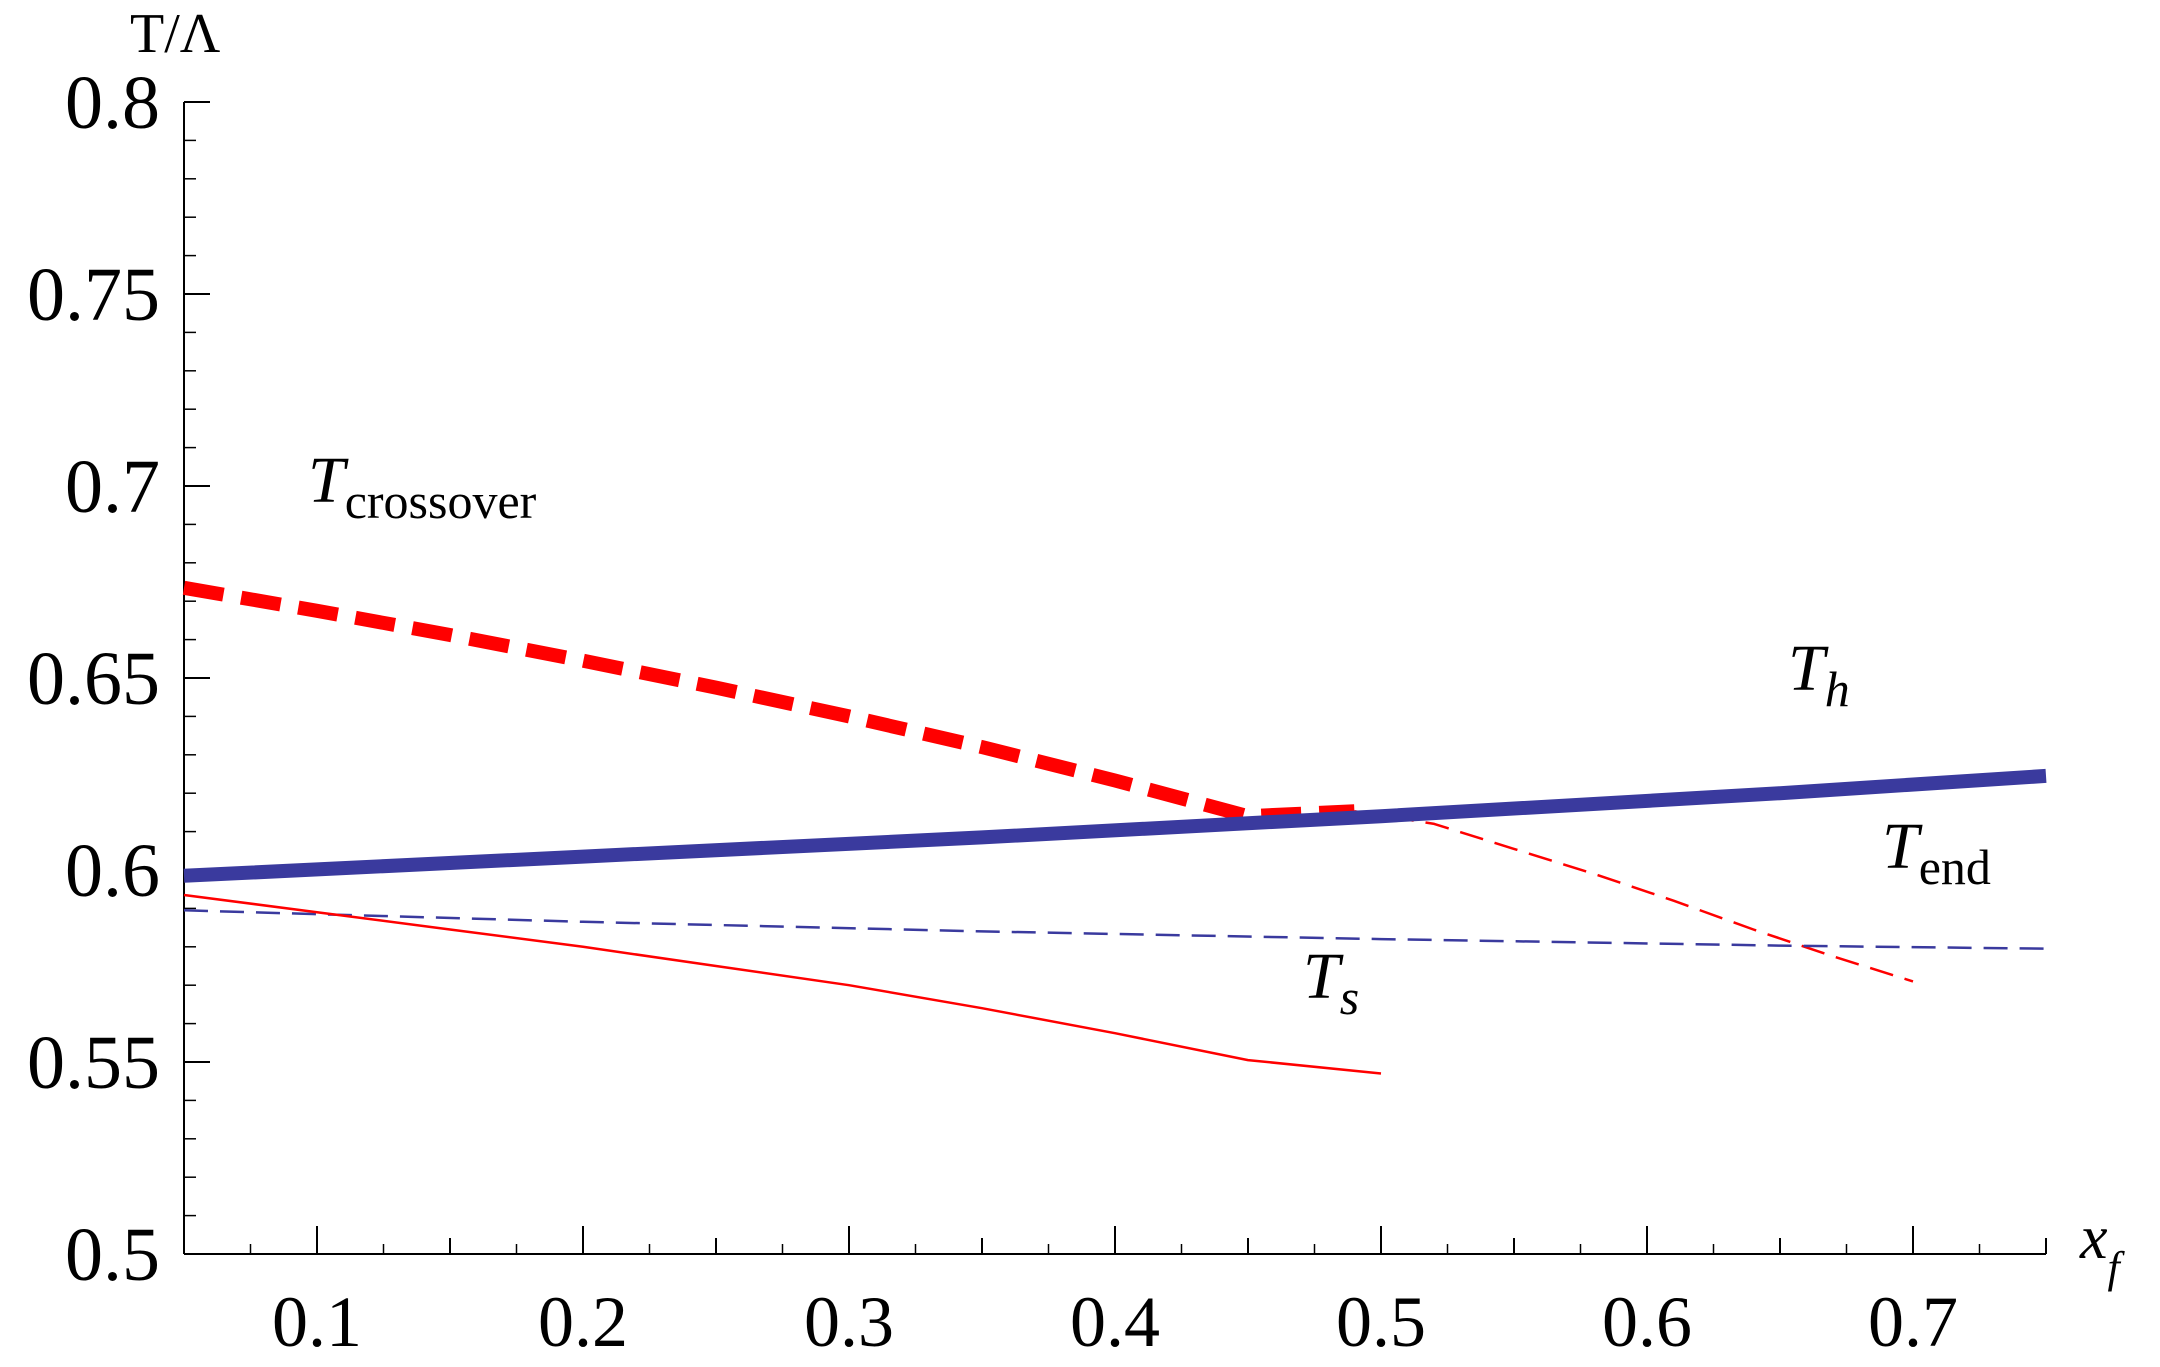 This screenshot has height=1367, width=2160. I want to click on series-label-t-crossover: Tcrossover, so click(422, 486).